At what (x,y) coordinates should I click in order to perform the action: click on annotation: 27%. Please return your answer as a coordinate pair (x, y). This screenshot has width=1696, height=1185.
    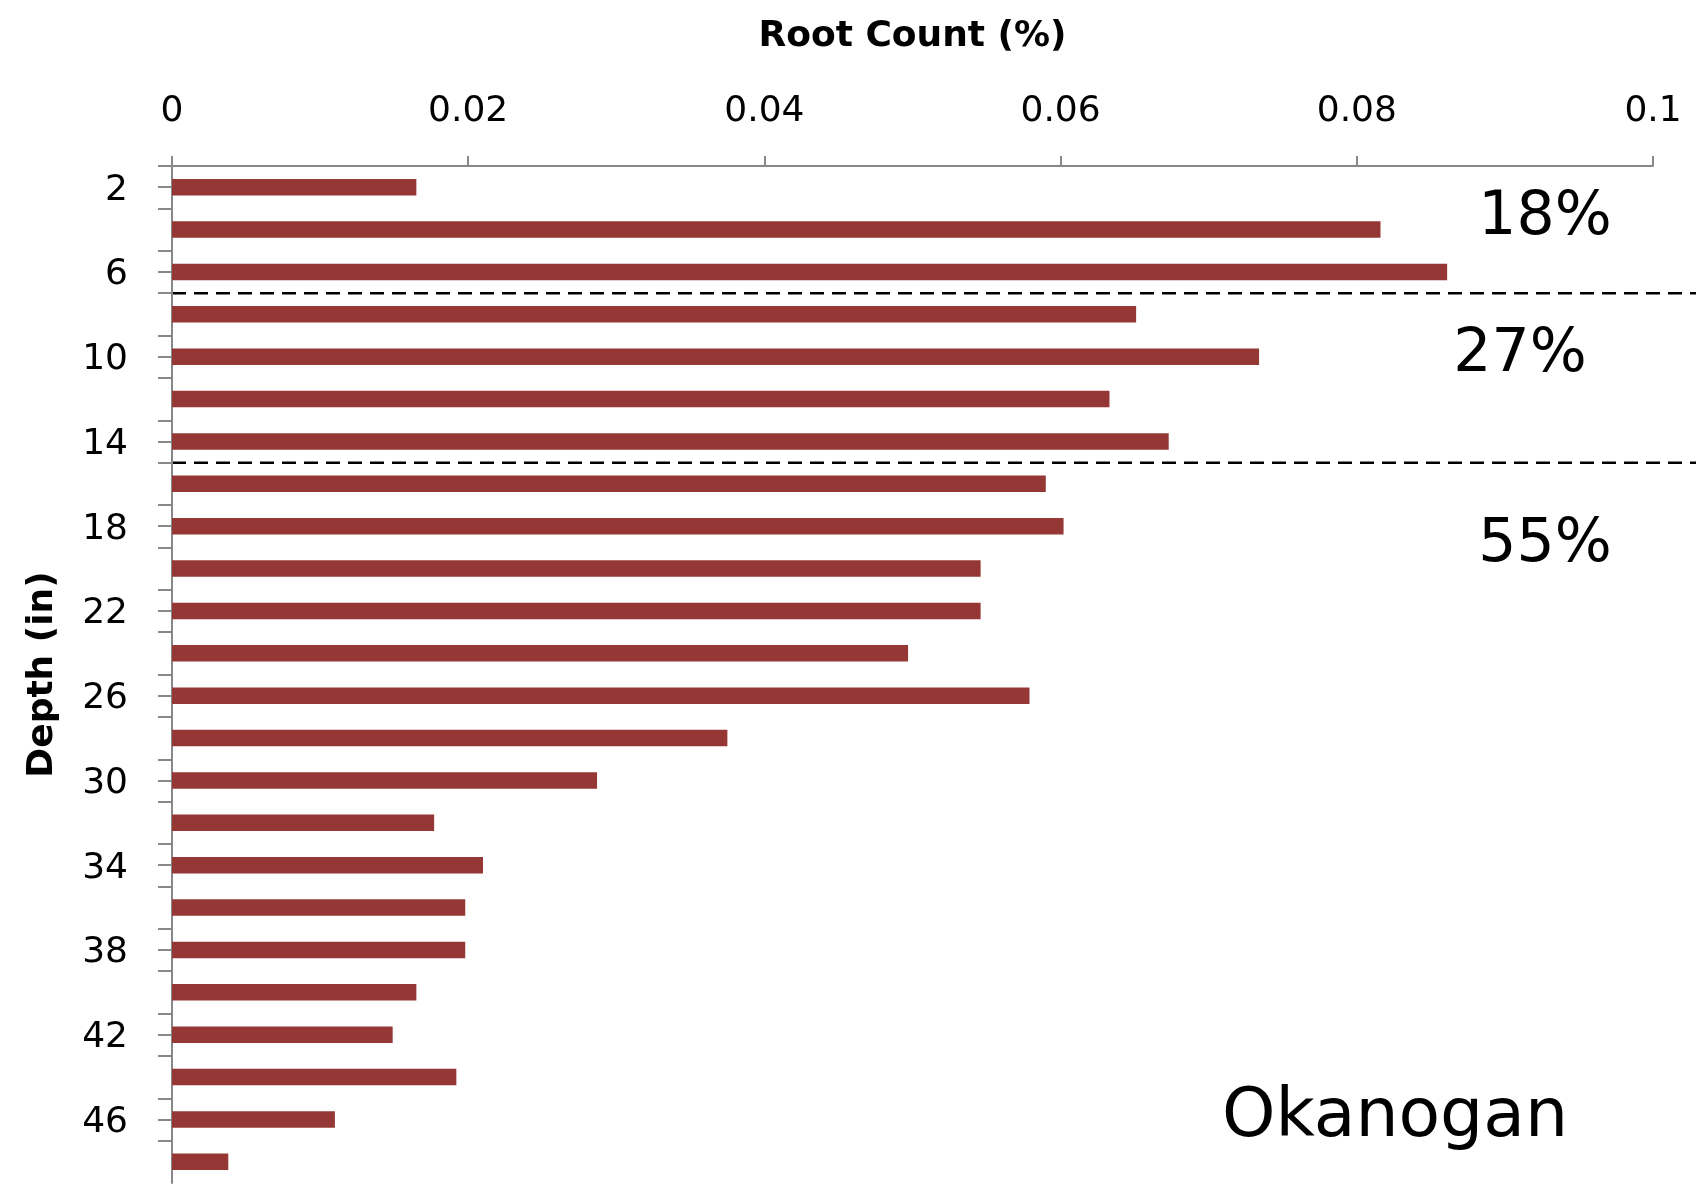
    Looking at the image, I should click on (1520, 350).